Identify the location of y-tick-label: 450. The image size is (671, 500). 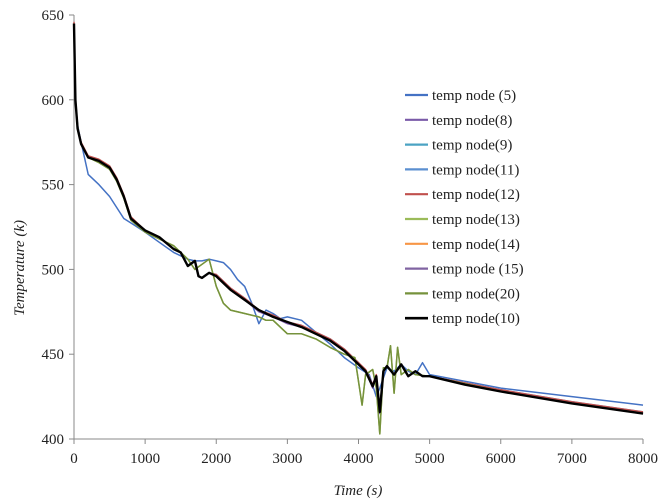
(53, 355).